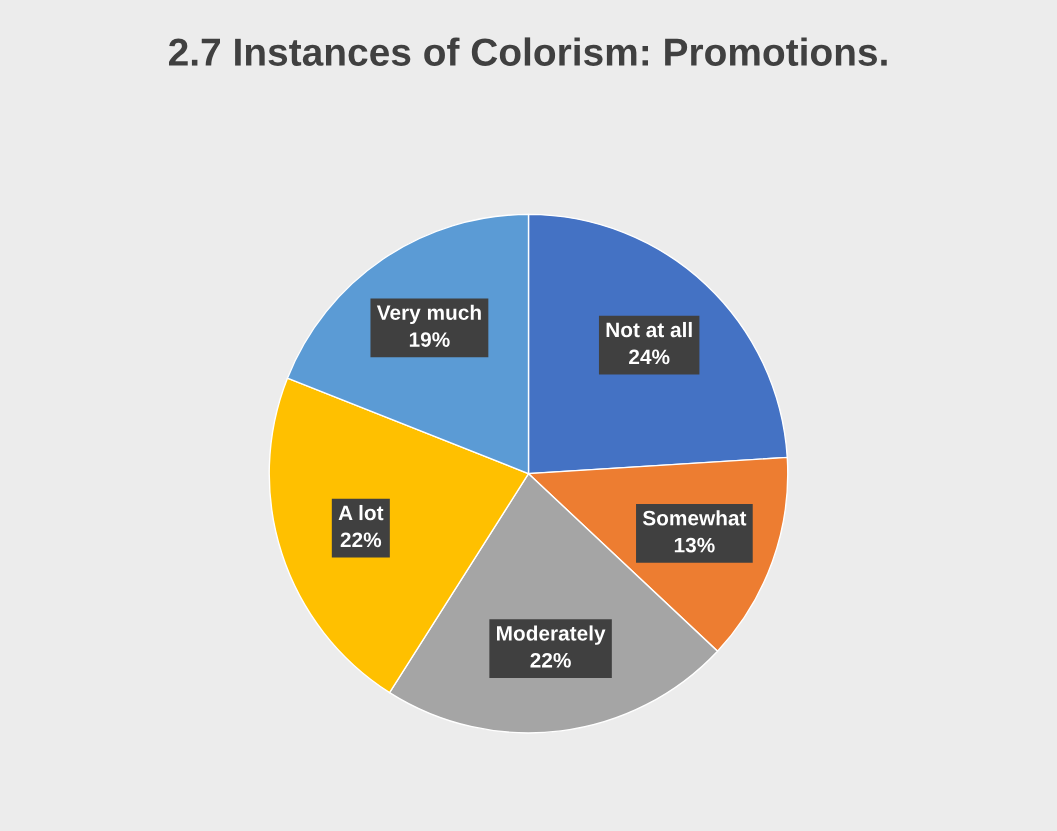 This screenshot has height=831, width=1057. I want to click on slice-label: A lot, so click(361, 512).